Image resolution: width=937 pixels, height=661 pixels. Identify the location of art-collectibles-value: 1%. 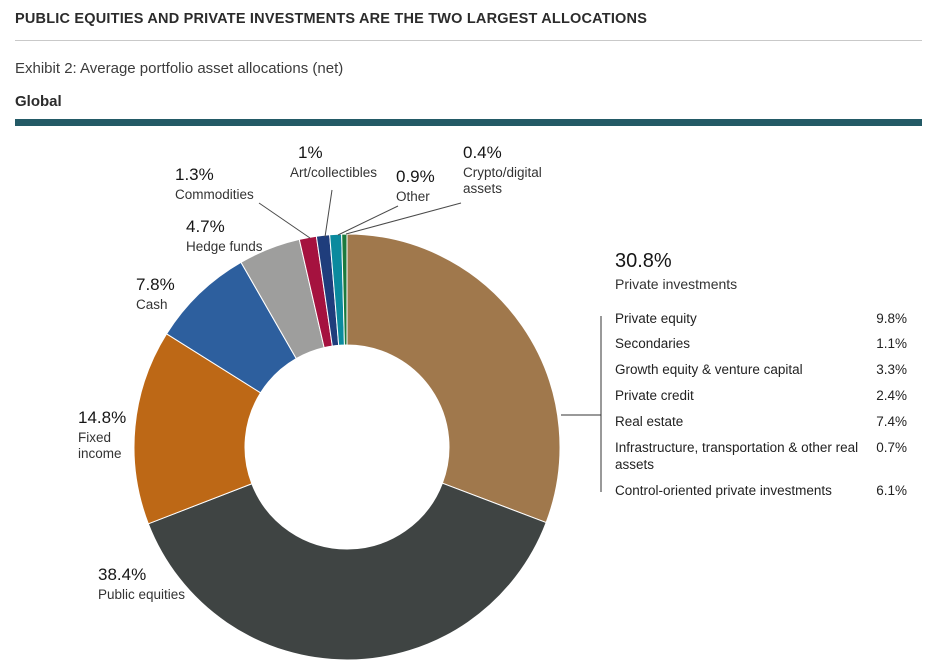
(310, 152).